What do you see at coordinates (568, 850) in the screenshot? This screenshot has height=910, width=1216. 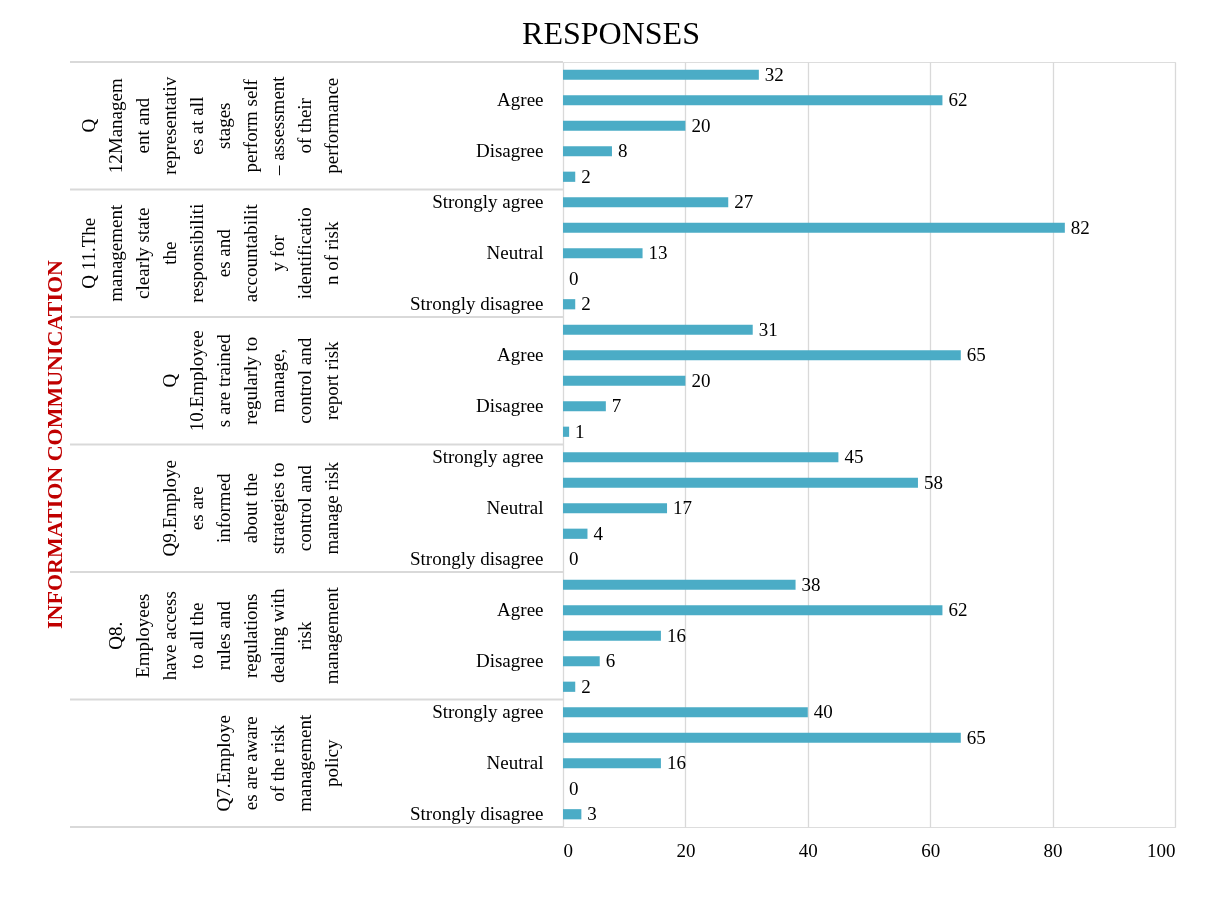 I see `x-tick-label: 0` at bounding box center [568, 850].